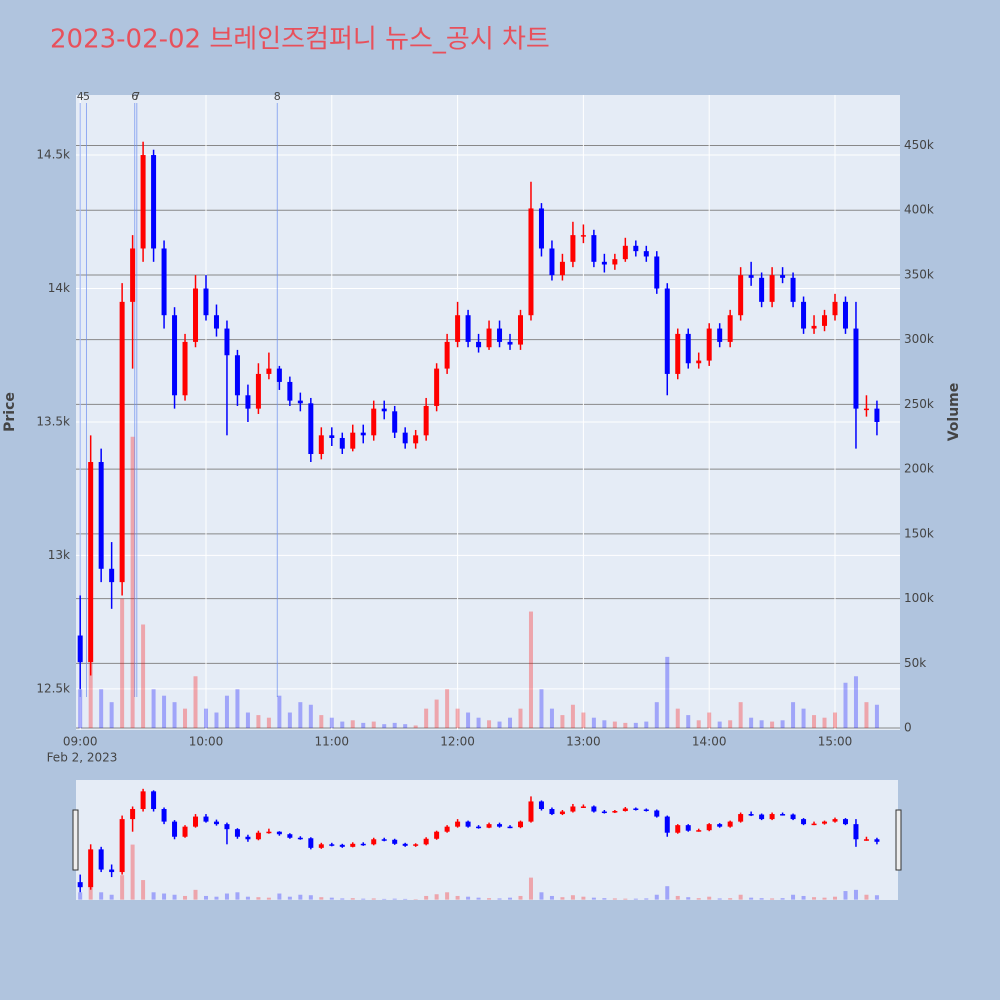 The image size is (1000, 1000). I want to click on x-tick-label: 14:00, so click(709, 742).